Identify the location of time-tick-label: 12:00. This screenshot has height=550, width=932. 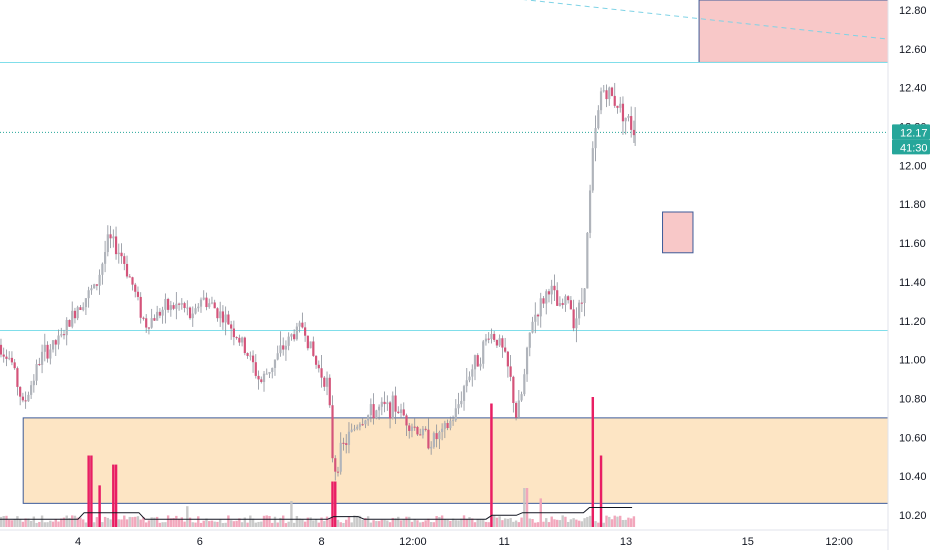
(413, 542).